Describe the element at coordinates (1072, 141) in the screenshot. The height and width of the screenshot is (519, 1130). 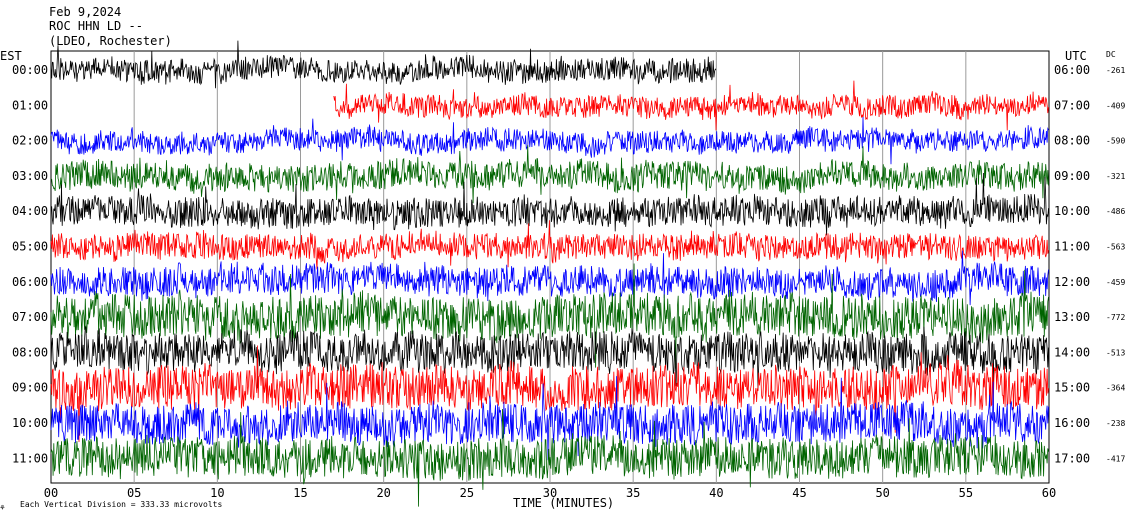
I see `utc-hour-label: 08:00` at that location.